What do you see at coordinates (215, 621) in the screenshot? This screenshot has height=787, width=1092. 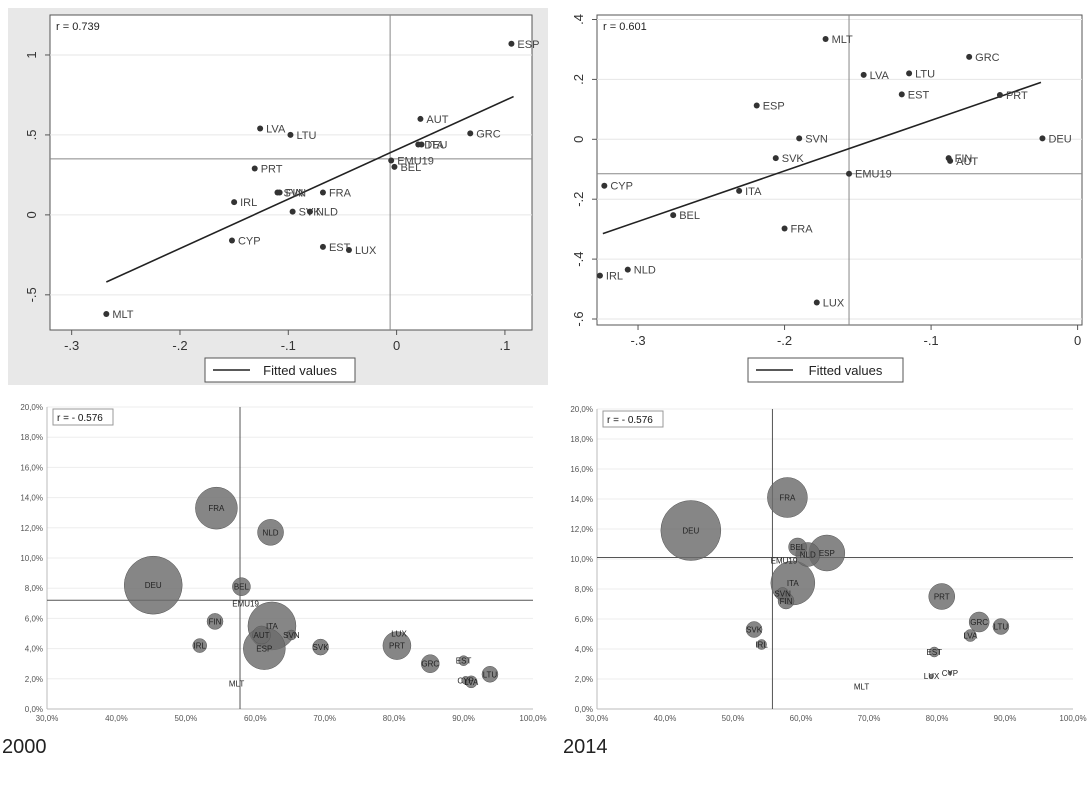 I see `bubble-label: FIN` at bounding box center [215, 621].